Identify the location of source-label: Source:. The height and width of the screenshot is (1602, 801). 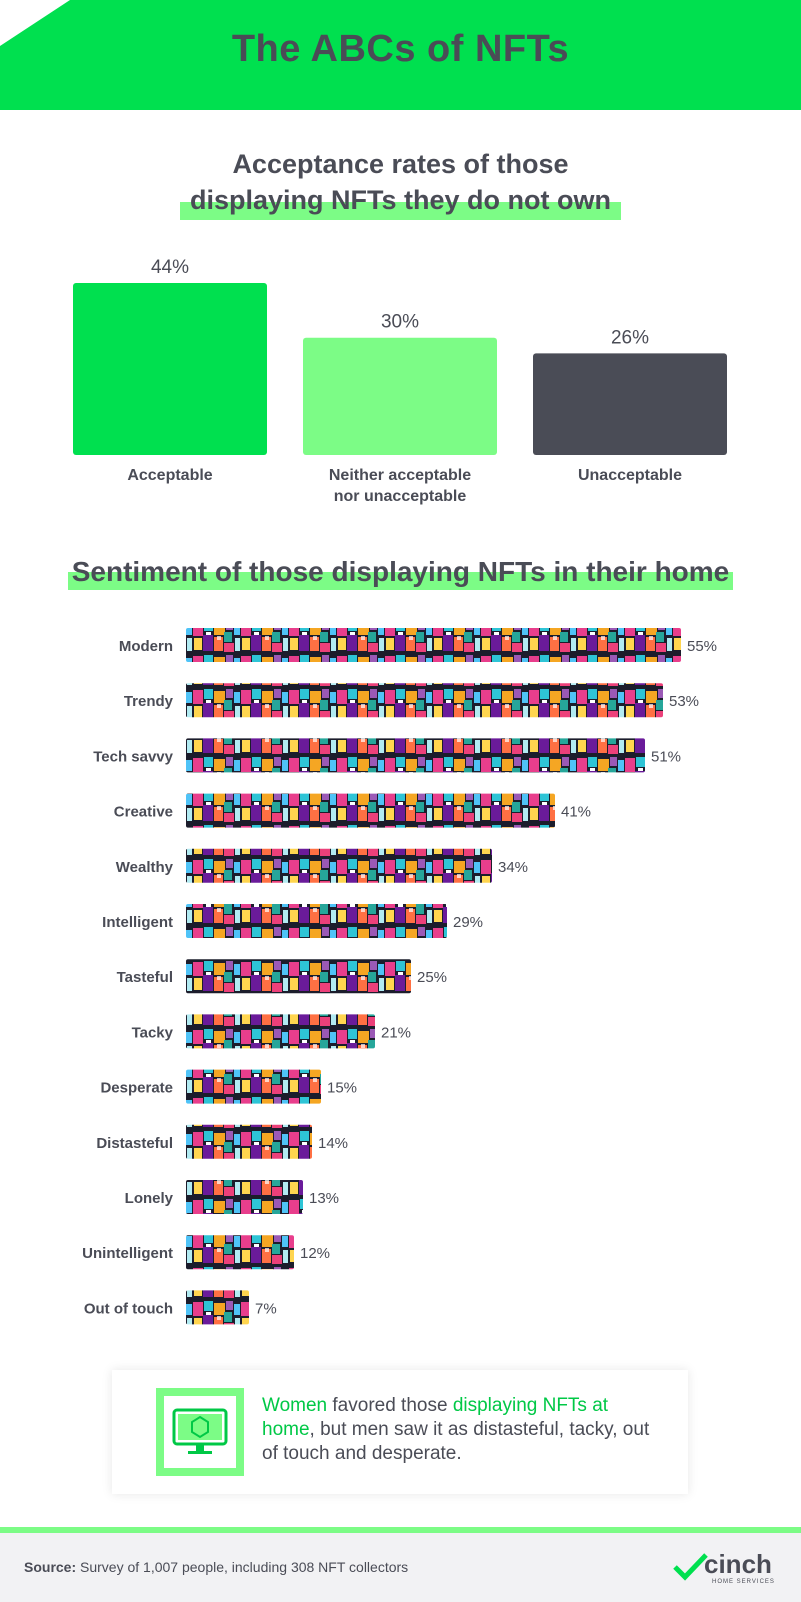
(50, 1567).